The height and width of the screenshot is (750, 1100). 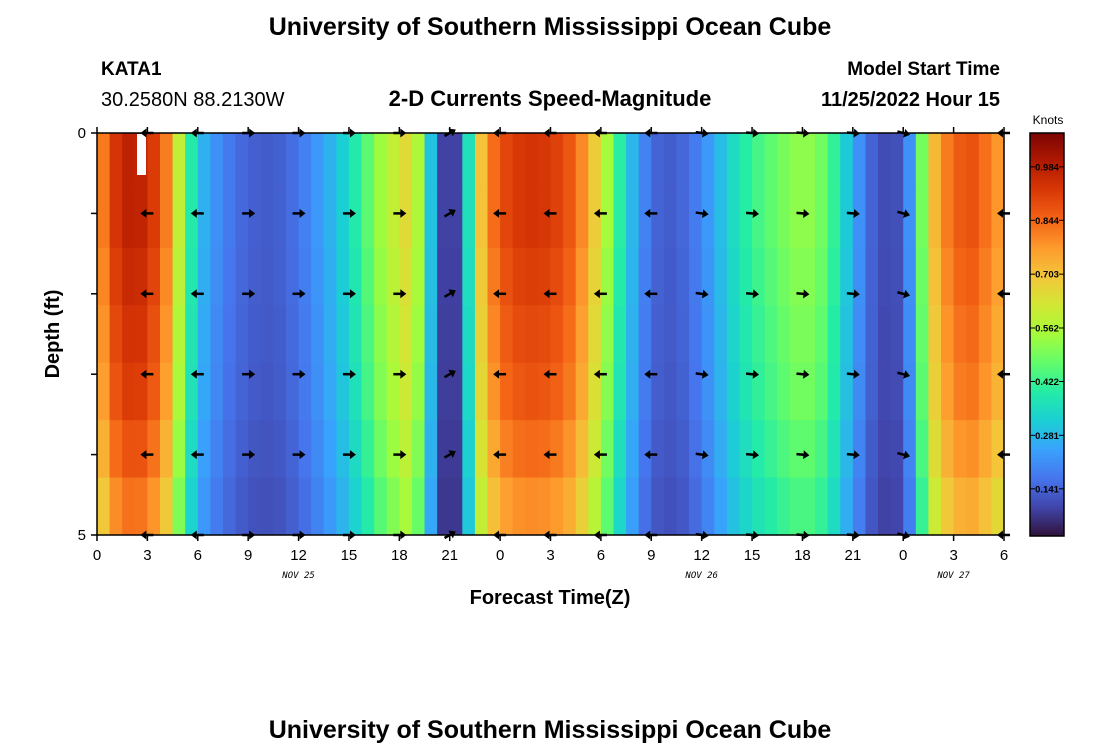 What do you see at coordinates (1047, 489) in the screenshot?
I see `colorbar-tick-label: 0.141` at bounding box center [1047, 489].